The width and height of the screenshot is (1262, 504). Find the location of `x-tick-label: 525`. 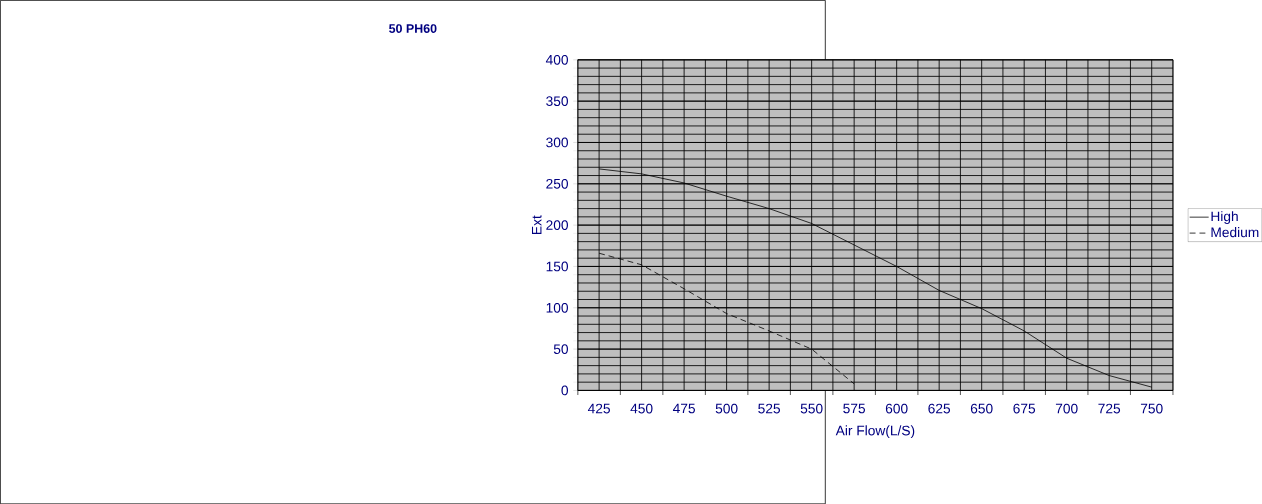

x-tick-label: 525 is located at coordinates (769, 408).